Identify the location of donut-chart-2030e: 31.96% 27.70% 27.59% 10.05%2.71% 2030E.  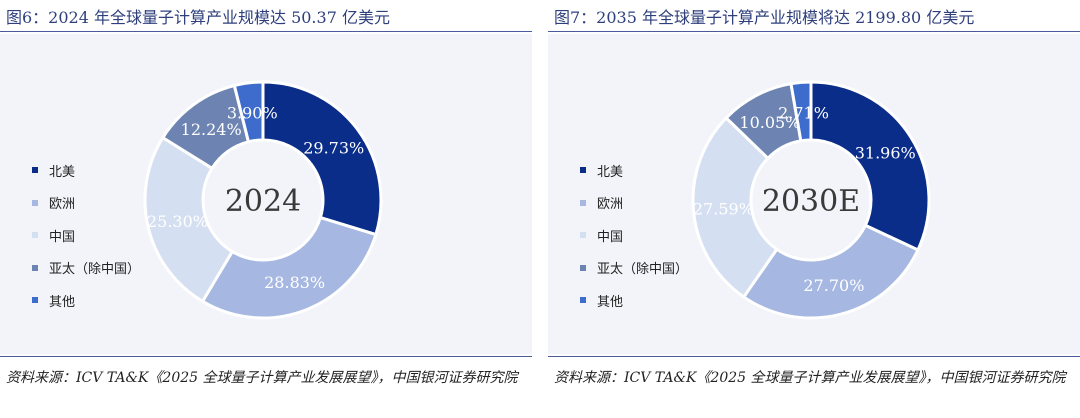
(811, 200).